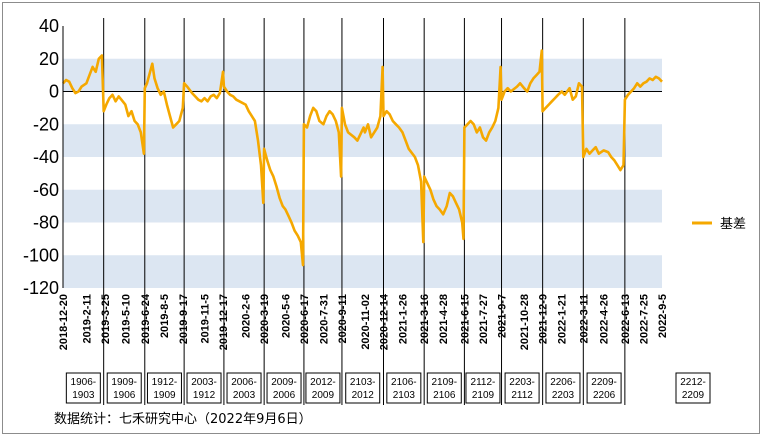 Image resolution: width=764 pixels, height=438 pixels. What do you see at coordinates (483, 395) in the screenshot?
I see `contract-label-line: 2109` at bounding box center [483, 395].